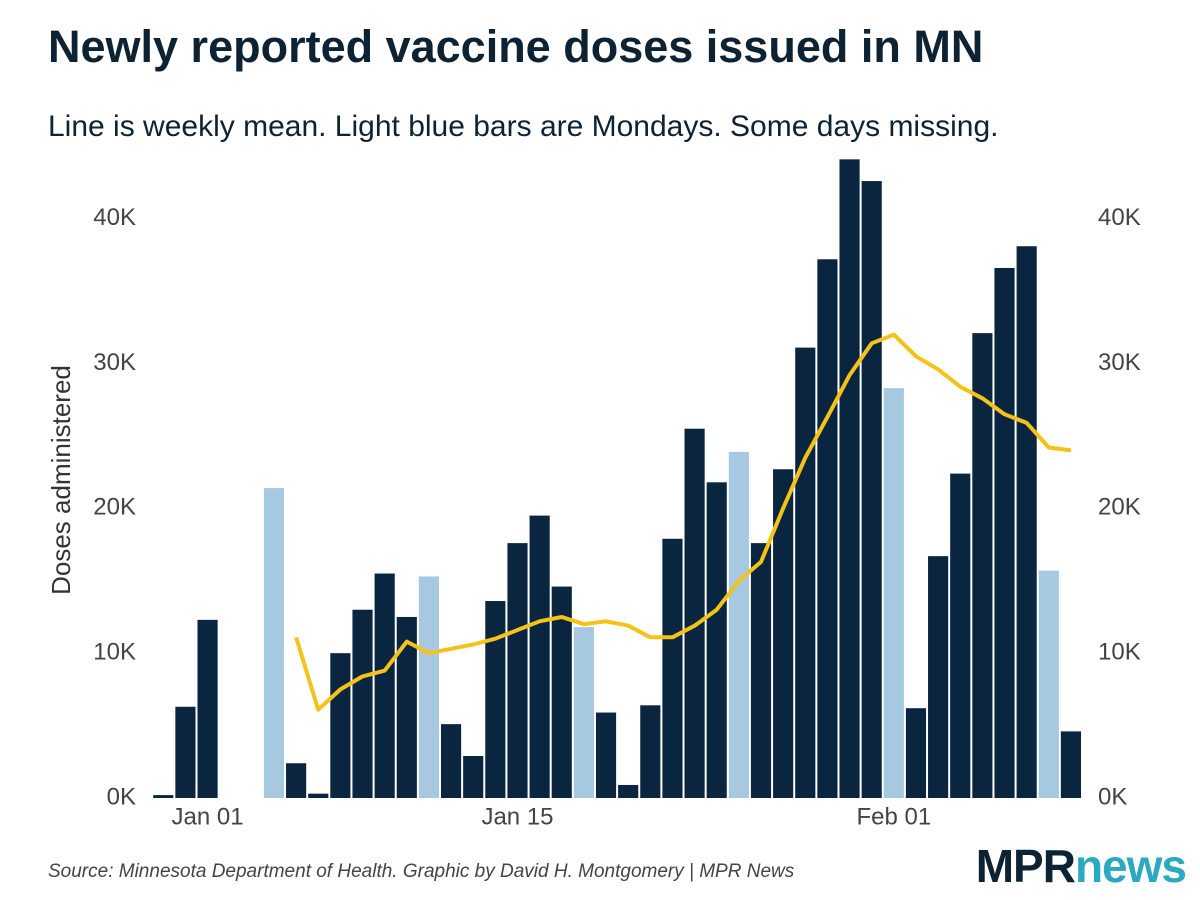  What do you see at coordinates (1112, 796) in the screenshot?
I see `y2-tick-label: 0K` at bounding box center [1112, 796].